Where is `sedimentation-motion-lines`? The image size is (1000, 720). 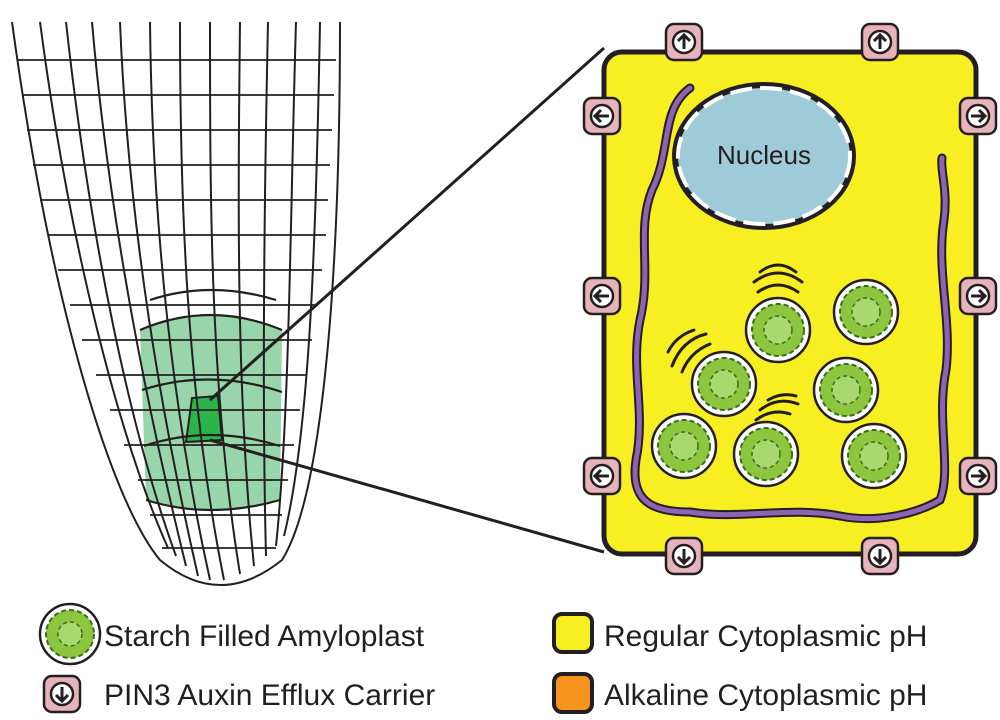 sedimentation-motion-lines is located at coordinates (735, 342).